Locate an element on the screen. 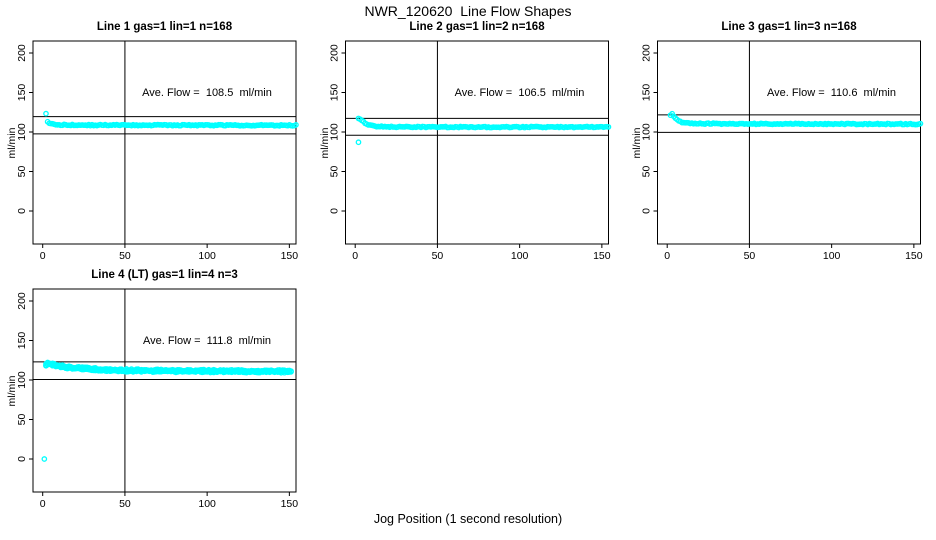  figure-xlabel: Jog Position (1 second resolution) is located at coordinates (468, 519).